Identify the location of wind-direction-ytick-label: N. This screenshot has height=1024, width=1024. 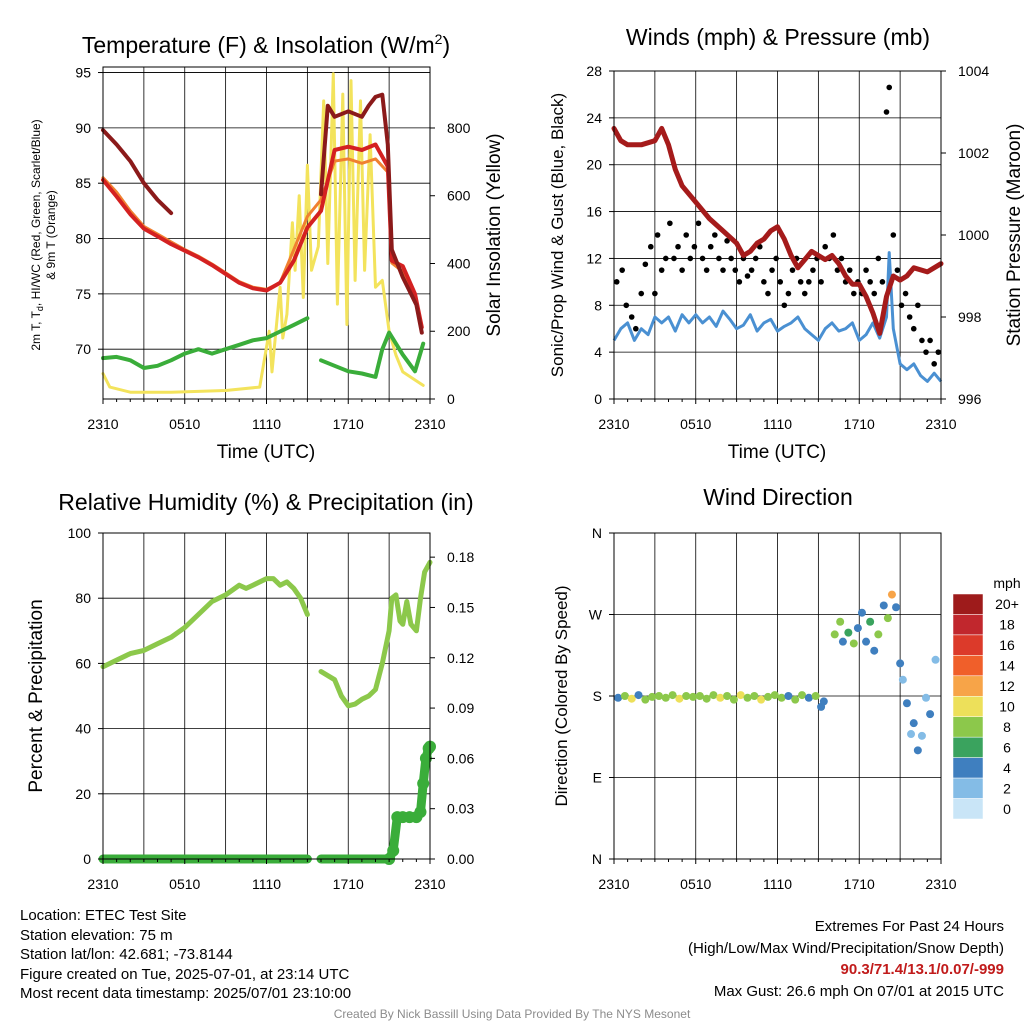
(597, 859).